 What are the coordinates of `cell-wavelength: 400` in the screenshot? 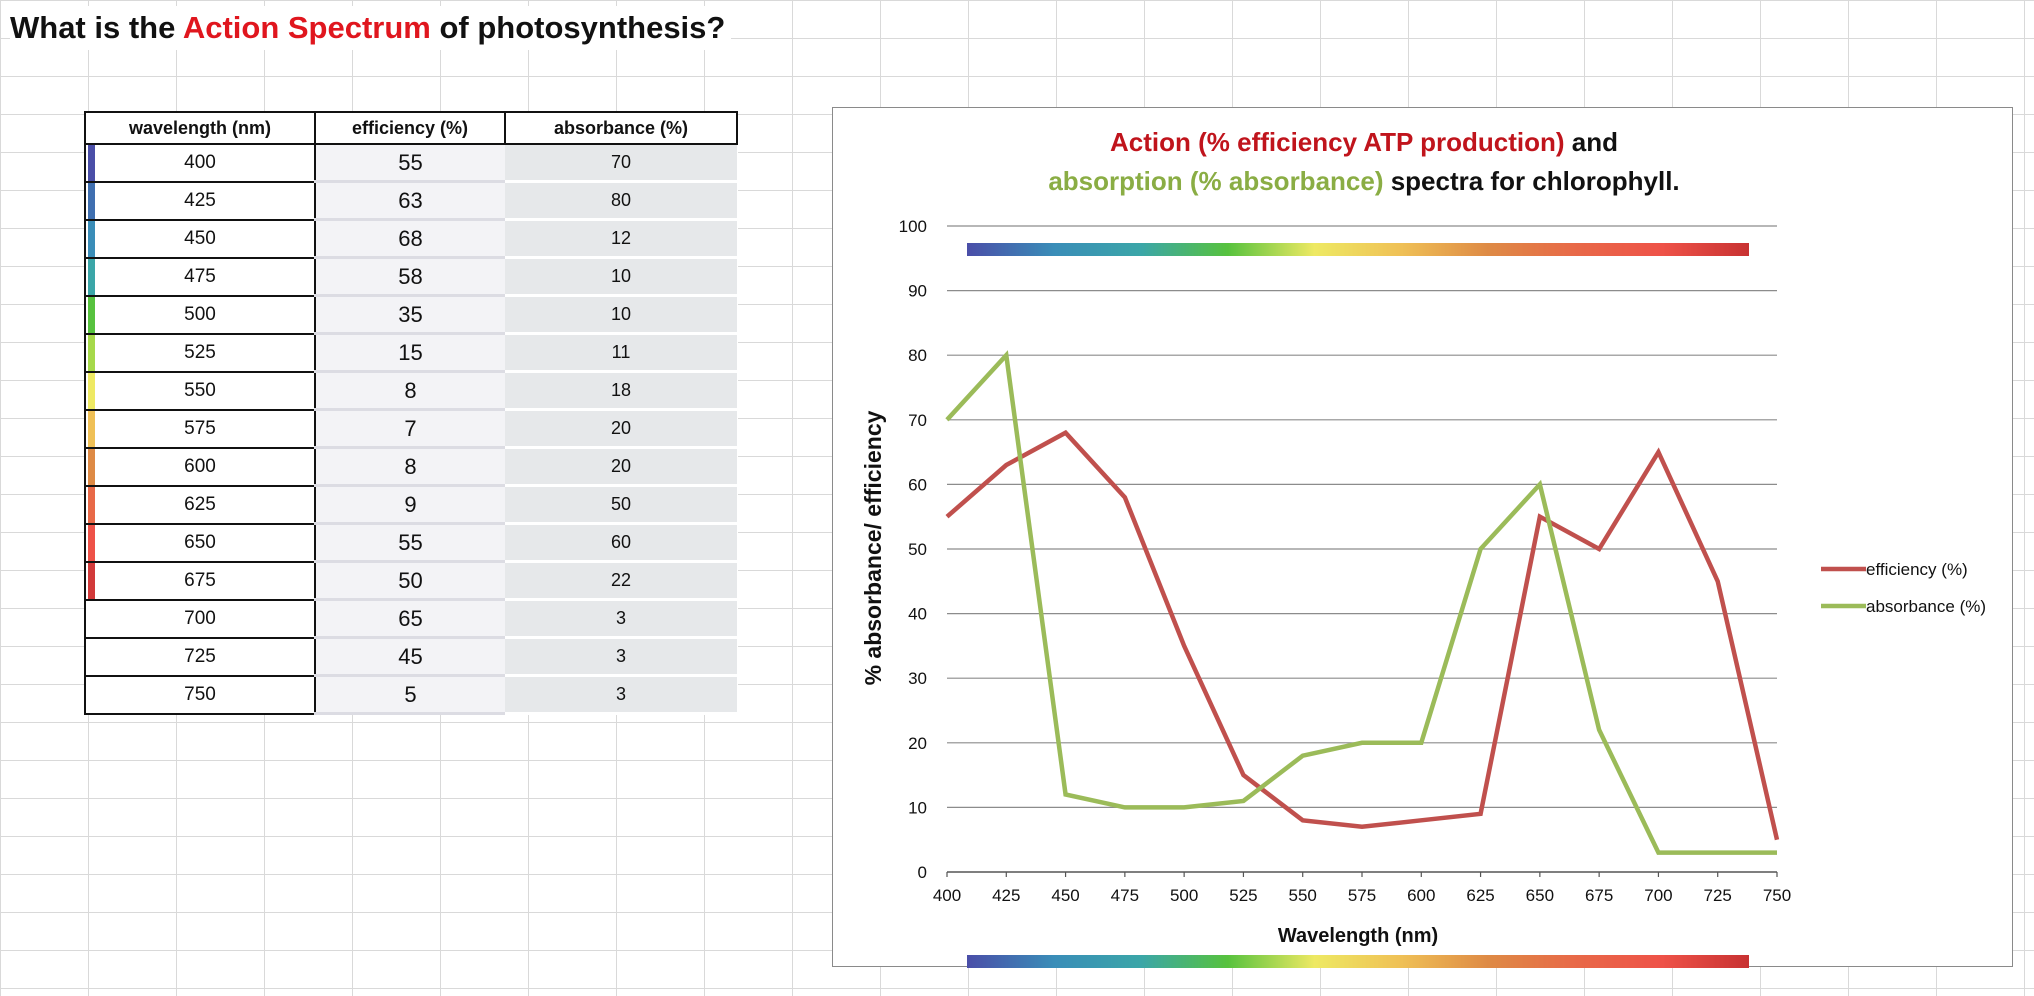 It's located at (200, 163).